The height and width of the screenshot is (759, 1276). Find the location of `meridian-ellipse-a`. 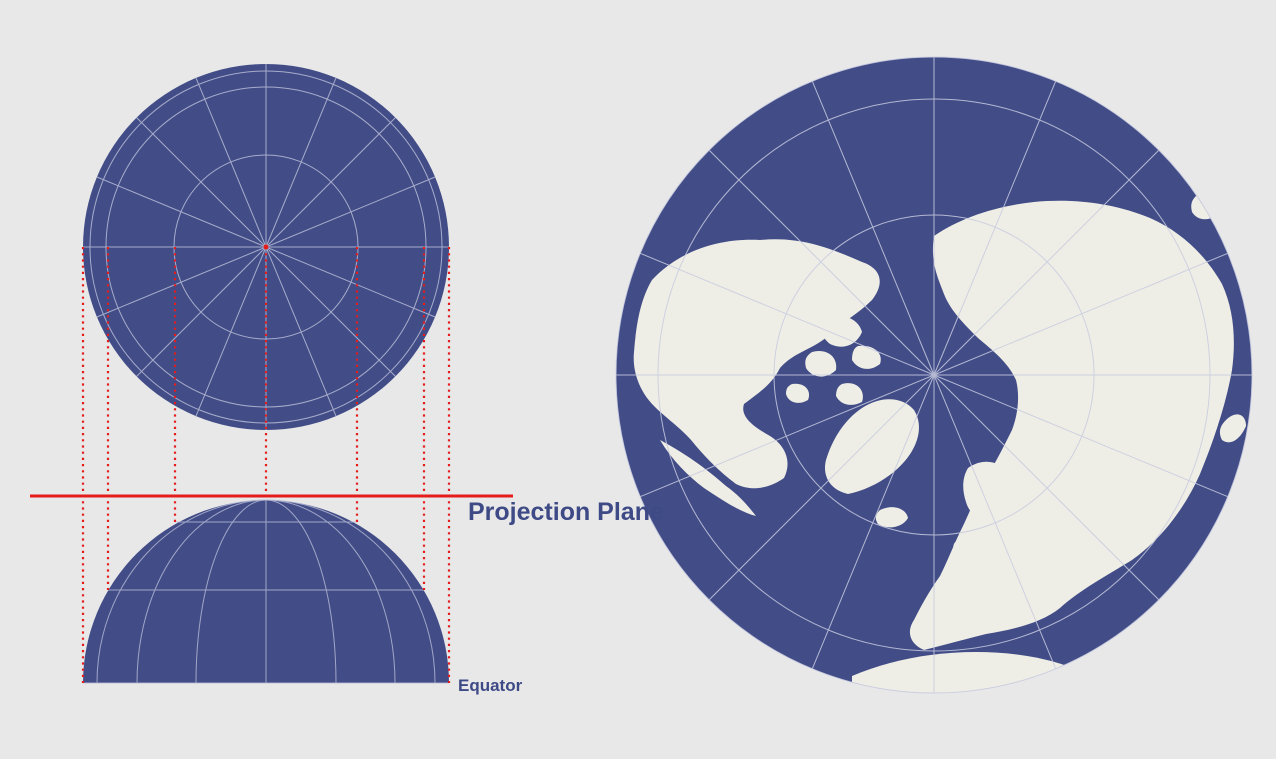

meridian-ellipse-a is located at coordinates (231, 591).